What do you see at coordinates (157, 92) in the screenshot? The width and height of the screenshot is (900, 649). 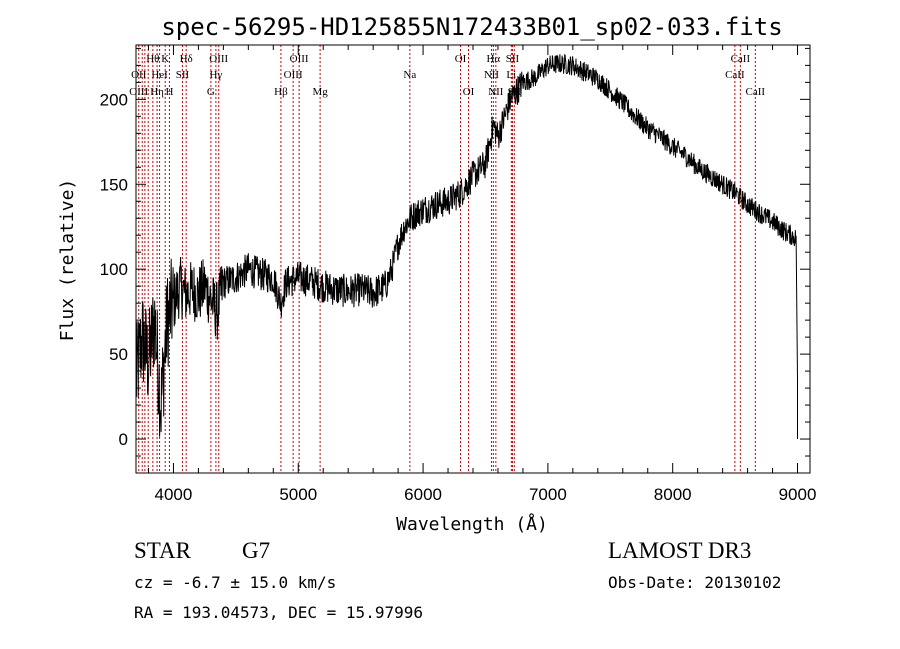 I see `line-label: Hη` at bounding box center [157, 92].